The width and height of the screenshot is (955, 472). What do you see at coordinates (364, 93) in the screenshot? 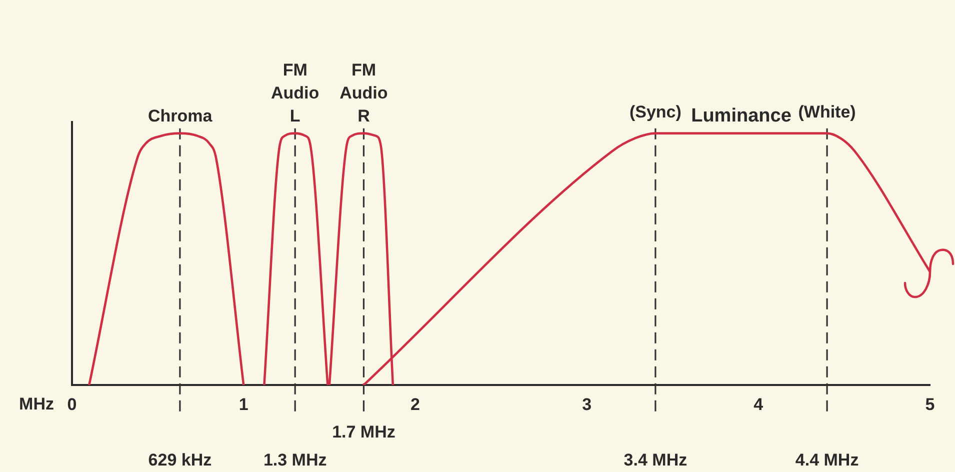
I see `series-label: FM Audio R` at bounding box center [364, 93].